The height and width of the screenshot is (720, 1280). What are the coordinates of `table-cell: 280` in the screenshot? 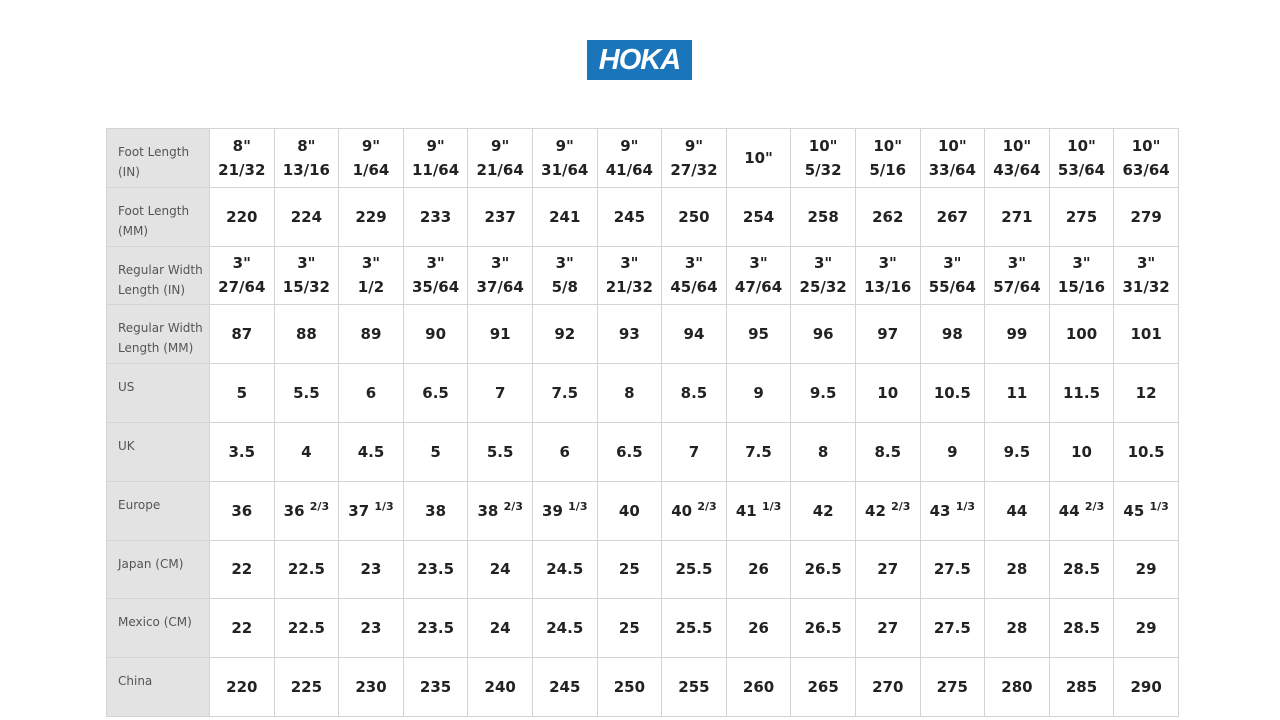 It's located at (1017, 687).